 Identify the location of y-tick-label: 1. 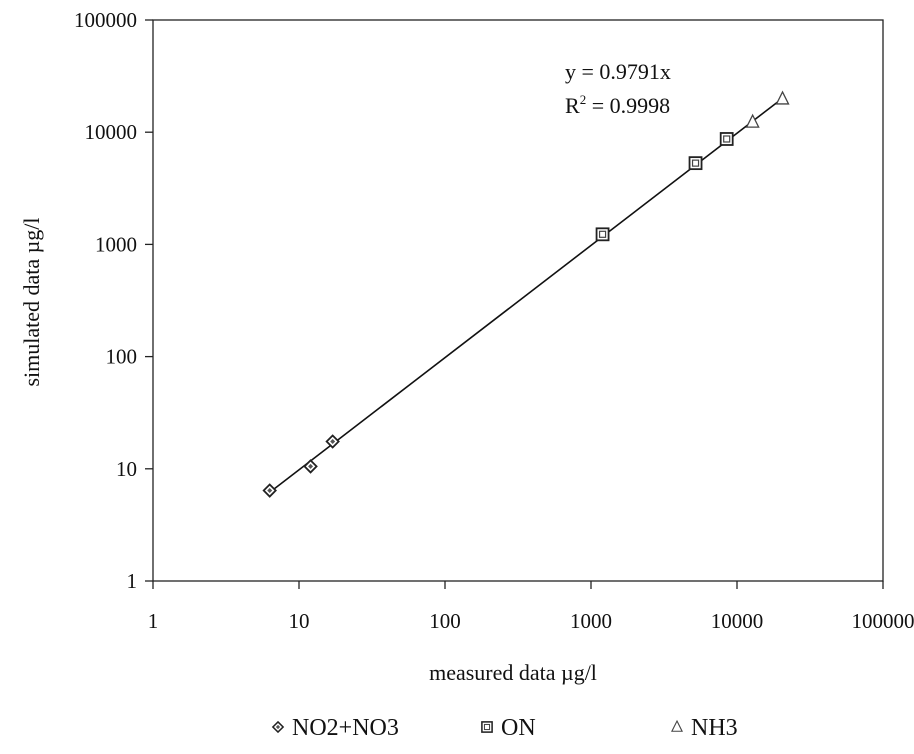
(132, 581).